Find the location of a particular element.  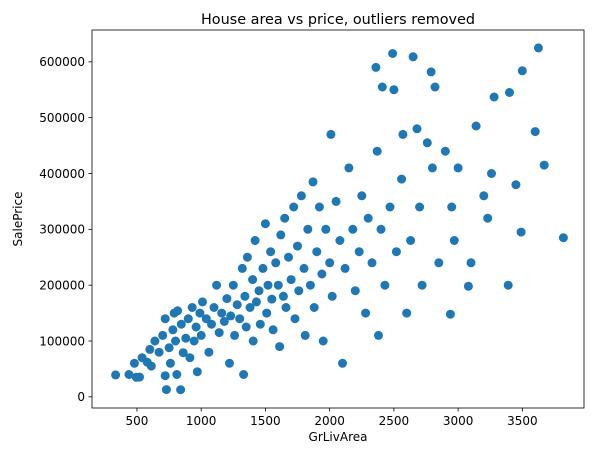

x-tick-label: 3500 is located at coordinates (522, 421).